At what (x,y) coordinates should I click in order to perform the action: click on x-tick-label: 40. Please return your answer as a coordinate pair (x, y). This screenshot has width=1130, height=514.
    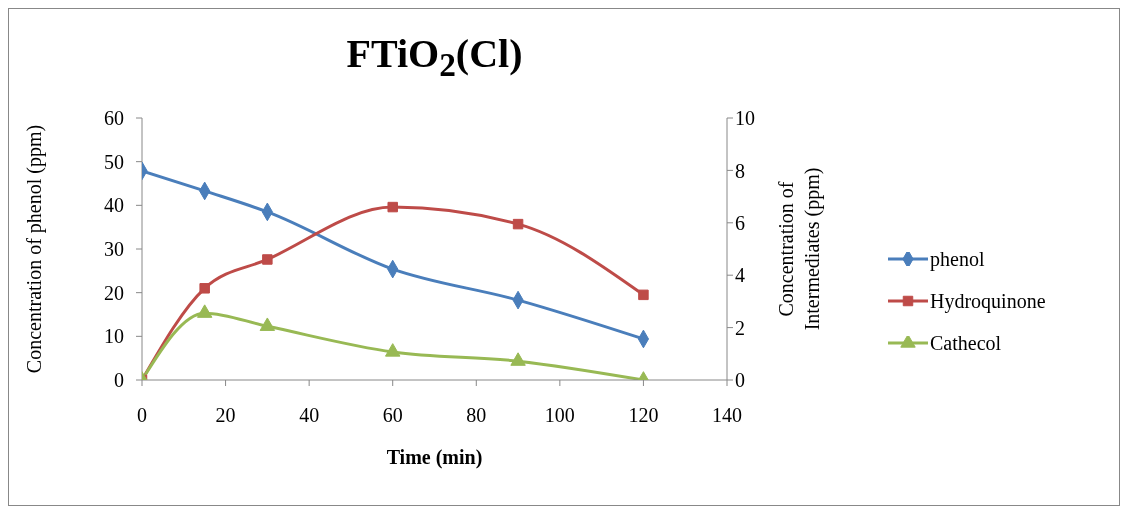
    Looking at the image, I should click on (309, 415).